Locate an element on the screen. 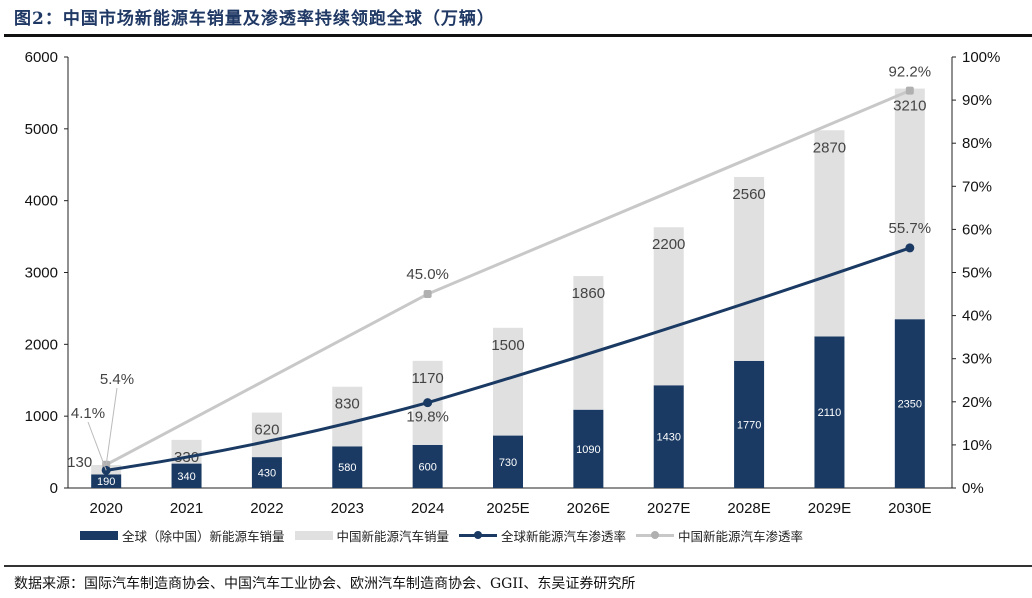 The height and width of the screenshot is (598, 1032). data-label-global: 600 is located at coordinates (427, 467).